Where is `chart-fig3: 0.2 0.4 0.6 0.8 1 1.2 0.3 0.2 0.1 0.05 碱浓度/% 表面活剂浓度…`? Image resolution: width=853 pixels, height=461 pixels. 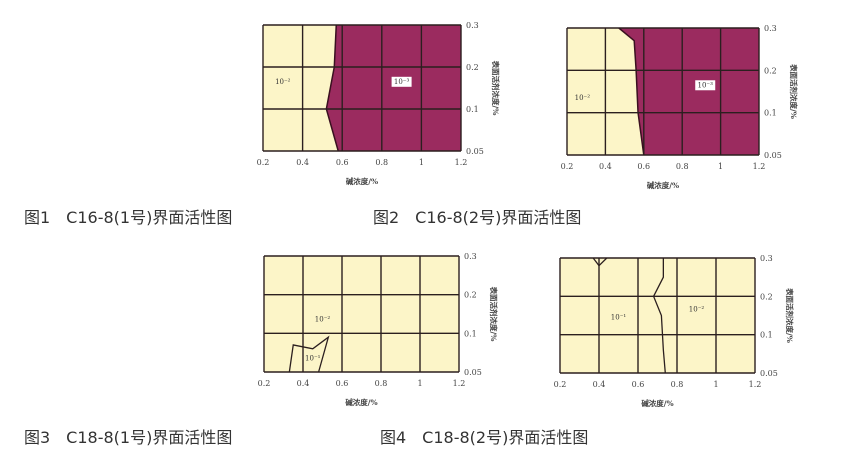
chart-fig3: 0.2 0.4 0.6 0.8 1 1.2 0.3 0.2 0.1 0.05 碱浓度/% 表面活剂浓度… is located at coordinates (378, 329).